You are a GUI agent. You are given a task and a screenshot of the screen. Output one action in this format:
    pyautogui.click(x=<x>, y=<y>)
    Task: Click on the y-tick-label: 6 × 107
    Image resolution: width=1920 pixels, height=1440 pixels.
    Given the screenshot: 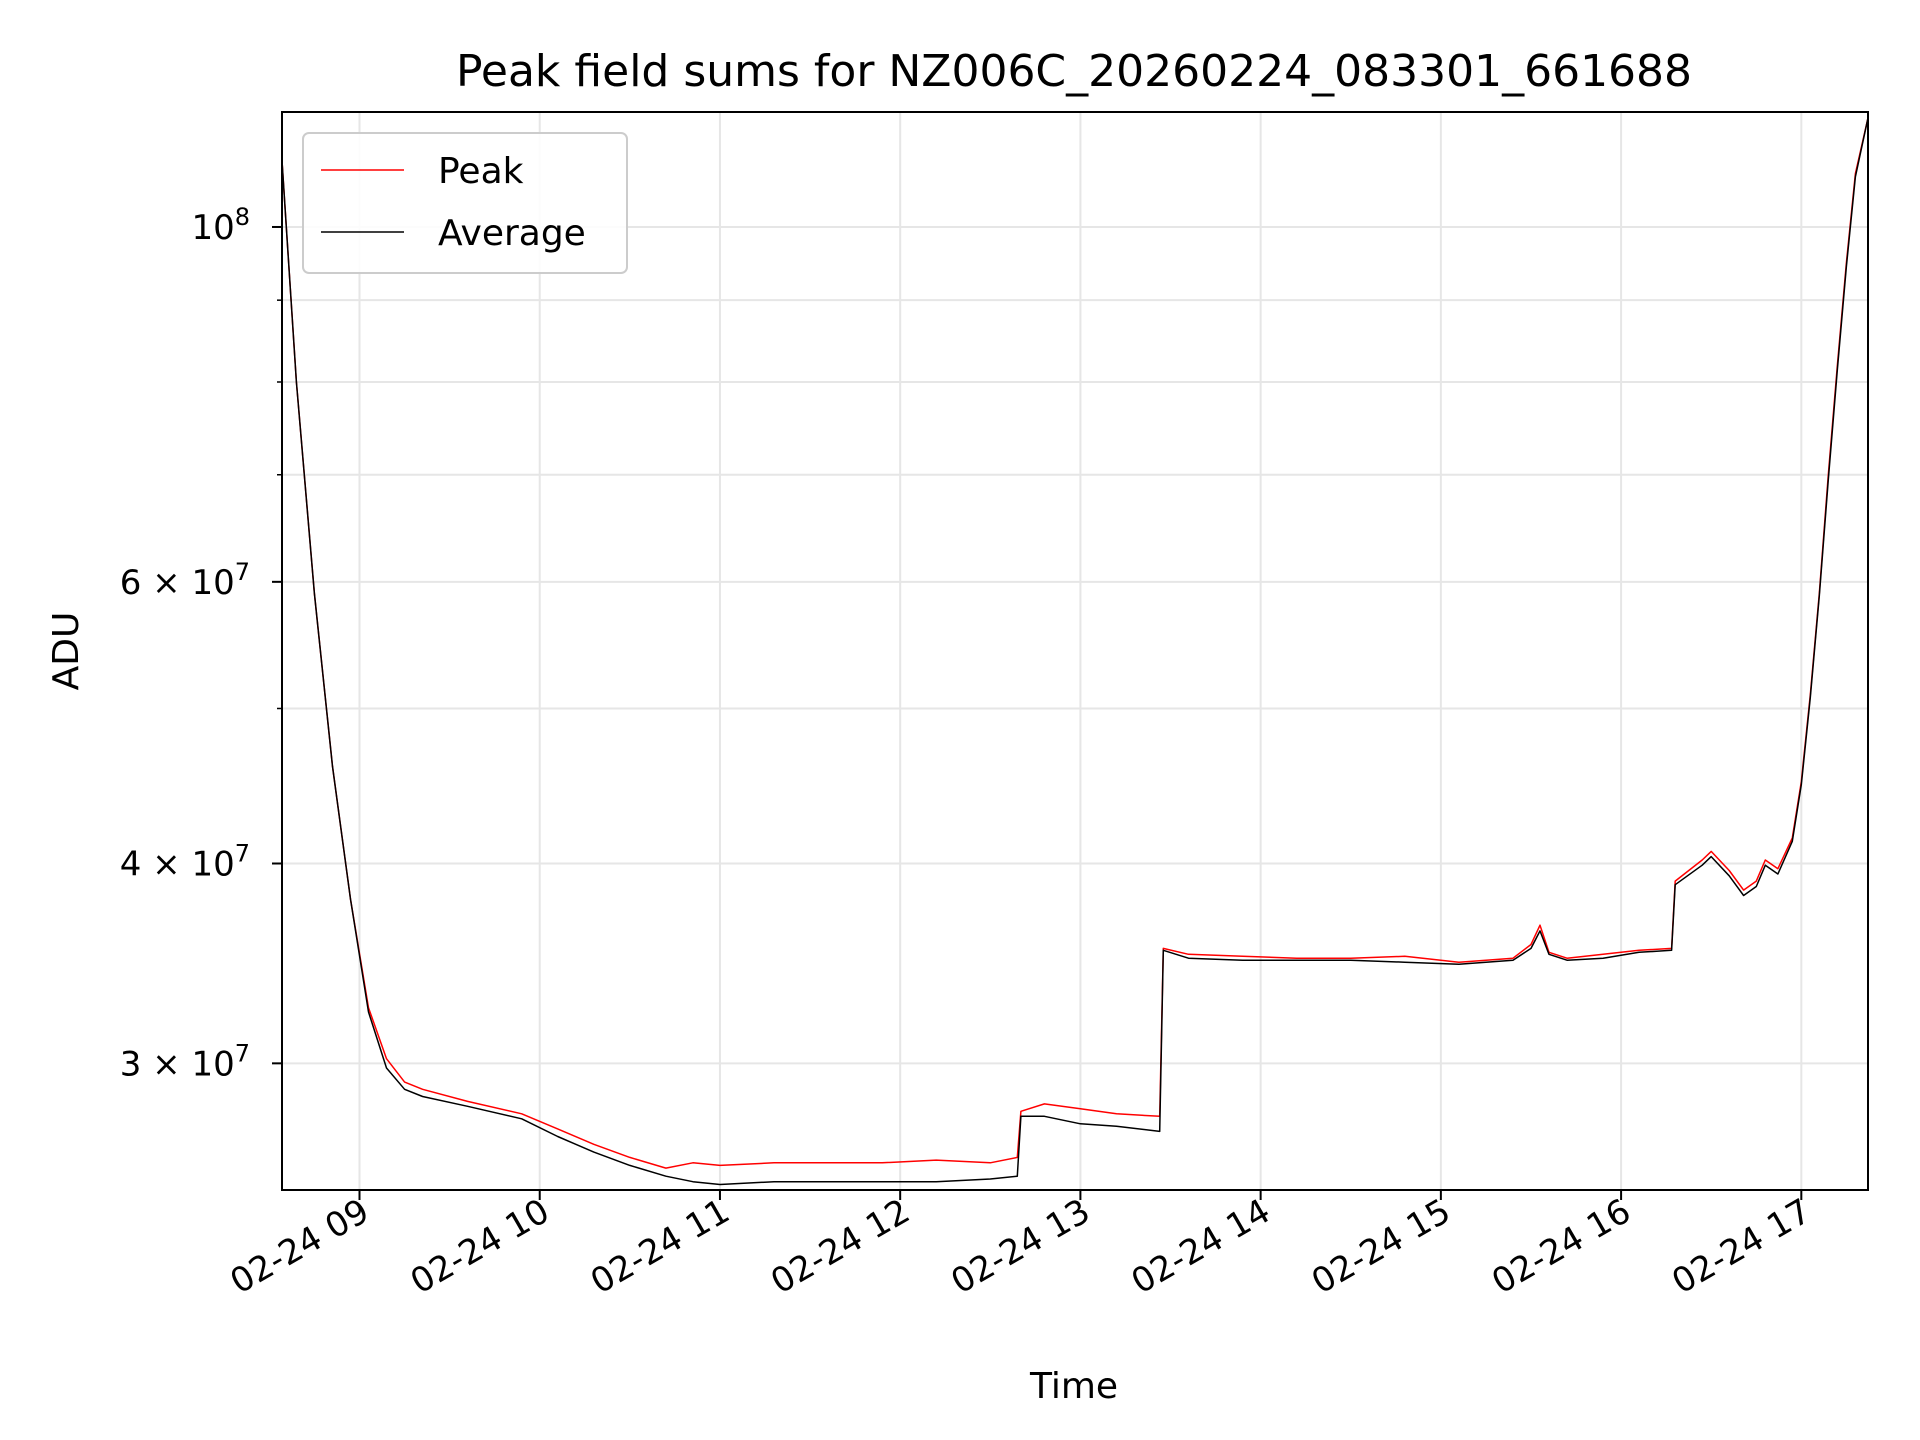 What is the action you would take?
    pyautogui.click(x=185, y=580)
    